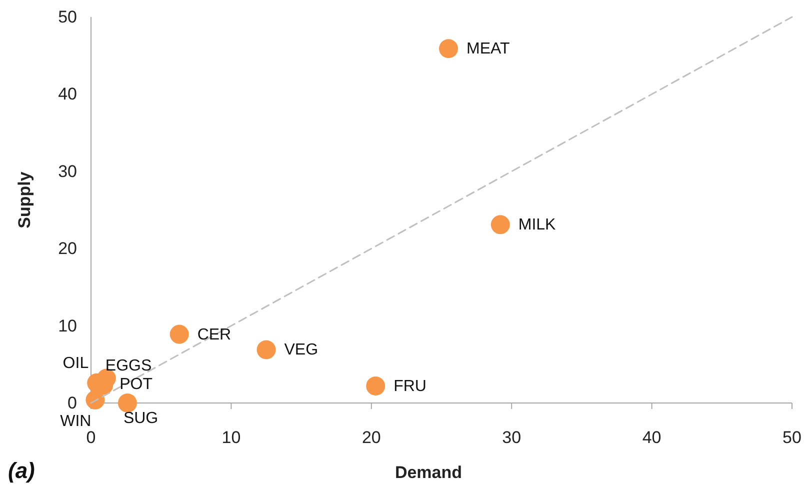 The height and width of the screenshot is (488, 810). Describe the element at coordinates (792, 437) in the screenshot. I see `x-tick-label: 50` at that location.